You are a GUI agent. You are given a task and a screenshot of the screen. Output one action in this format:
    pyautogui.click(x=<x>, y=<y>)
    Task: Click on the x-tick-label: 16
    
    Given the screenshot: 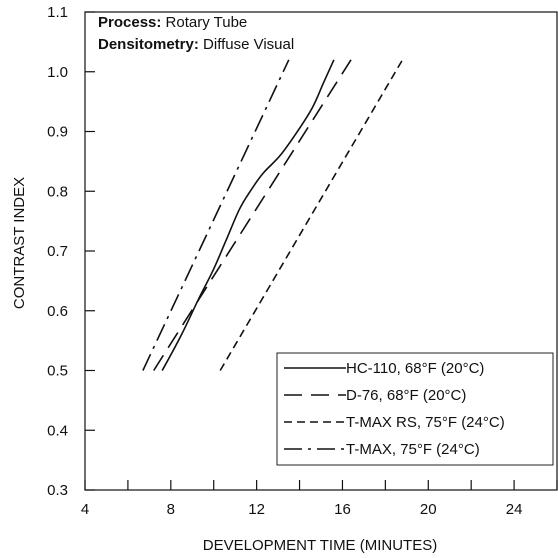 What is the action you would take?
    pyautogui.click(x=342, y=509)
    